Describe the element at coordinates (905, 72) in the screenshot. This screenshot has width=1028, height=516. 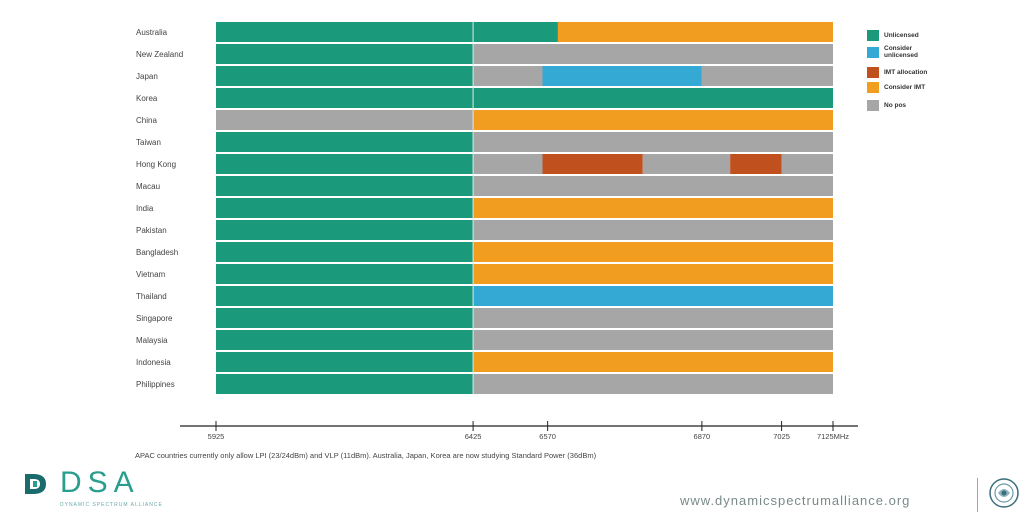
I see `legend-label: IMT allocation` at that location.